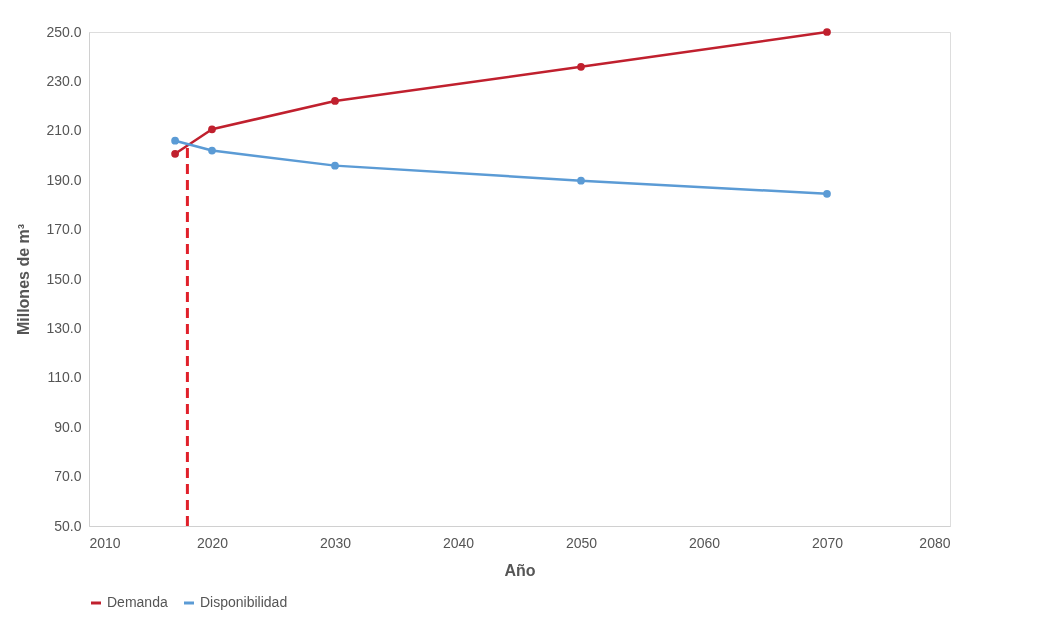  Describe the element at coordinates (520, 570) in the screenshot. I see `x-axis-title: Año` at that location.